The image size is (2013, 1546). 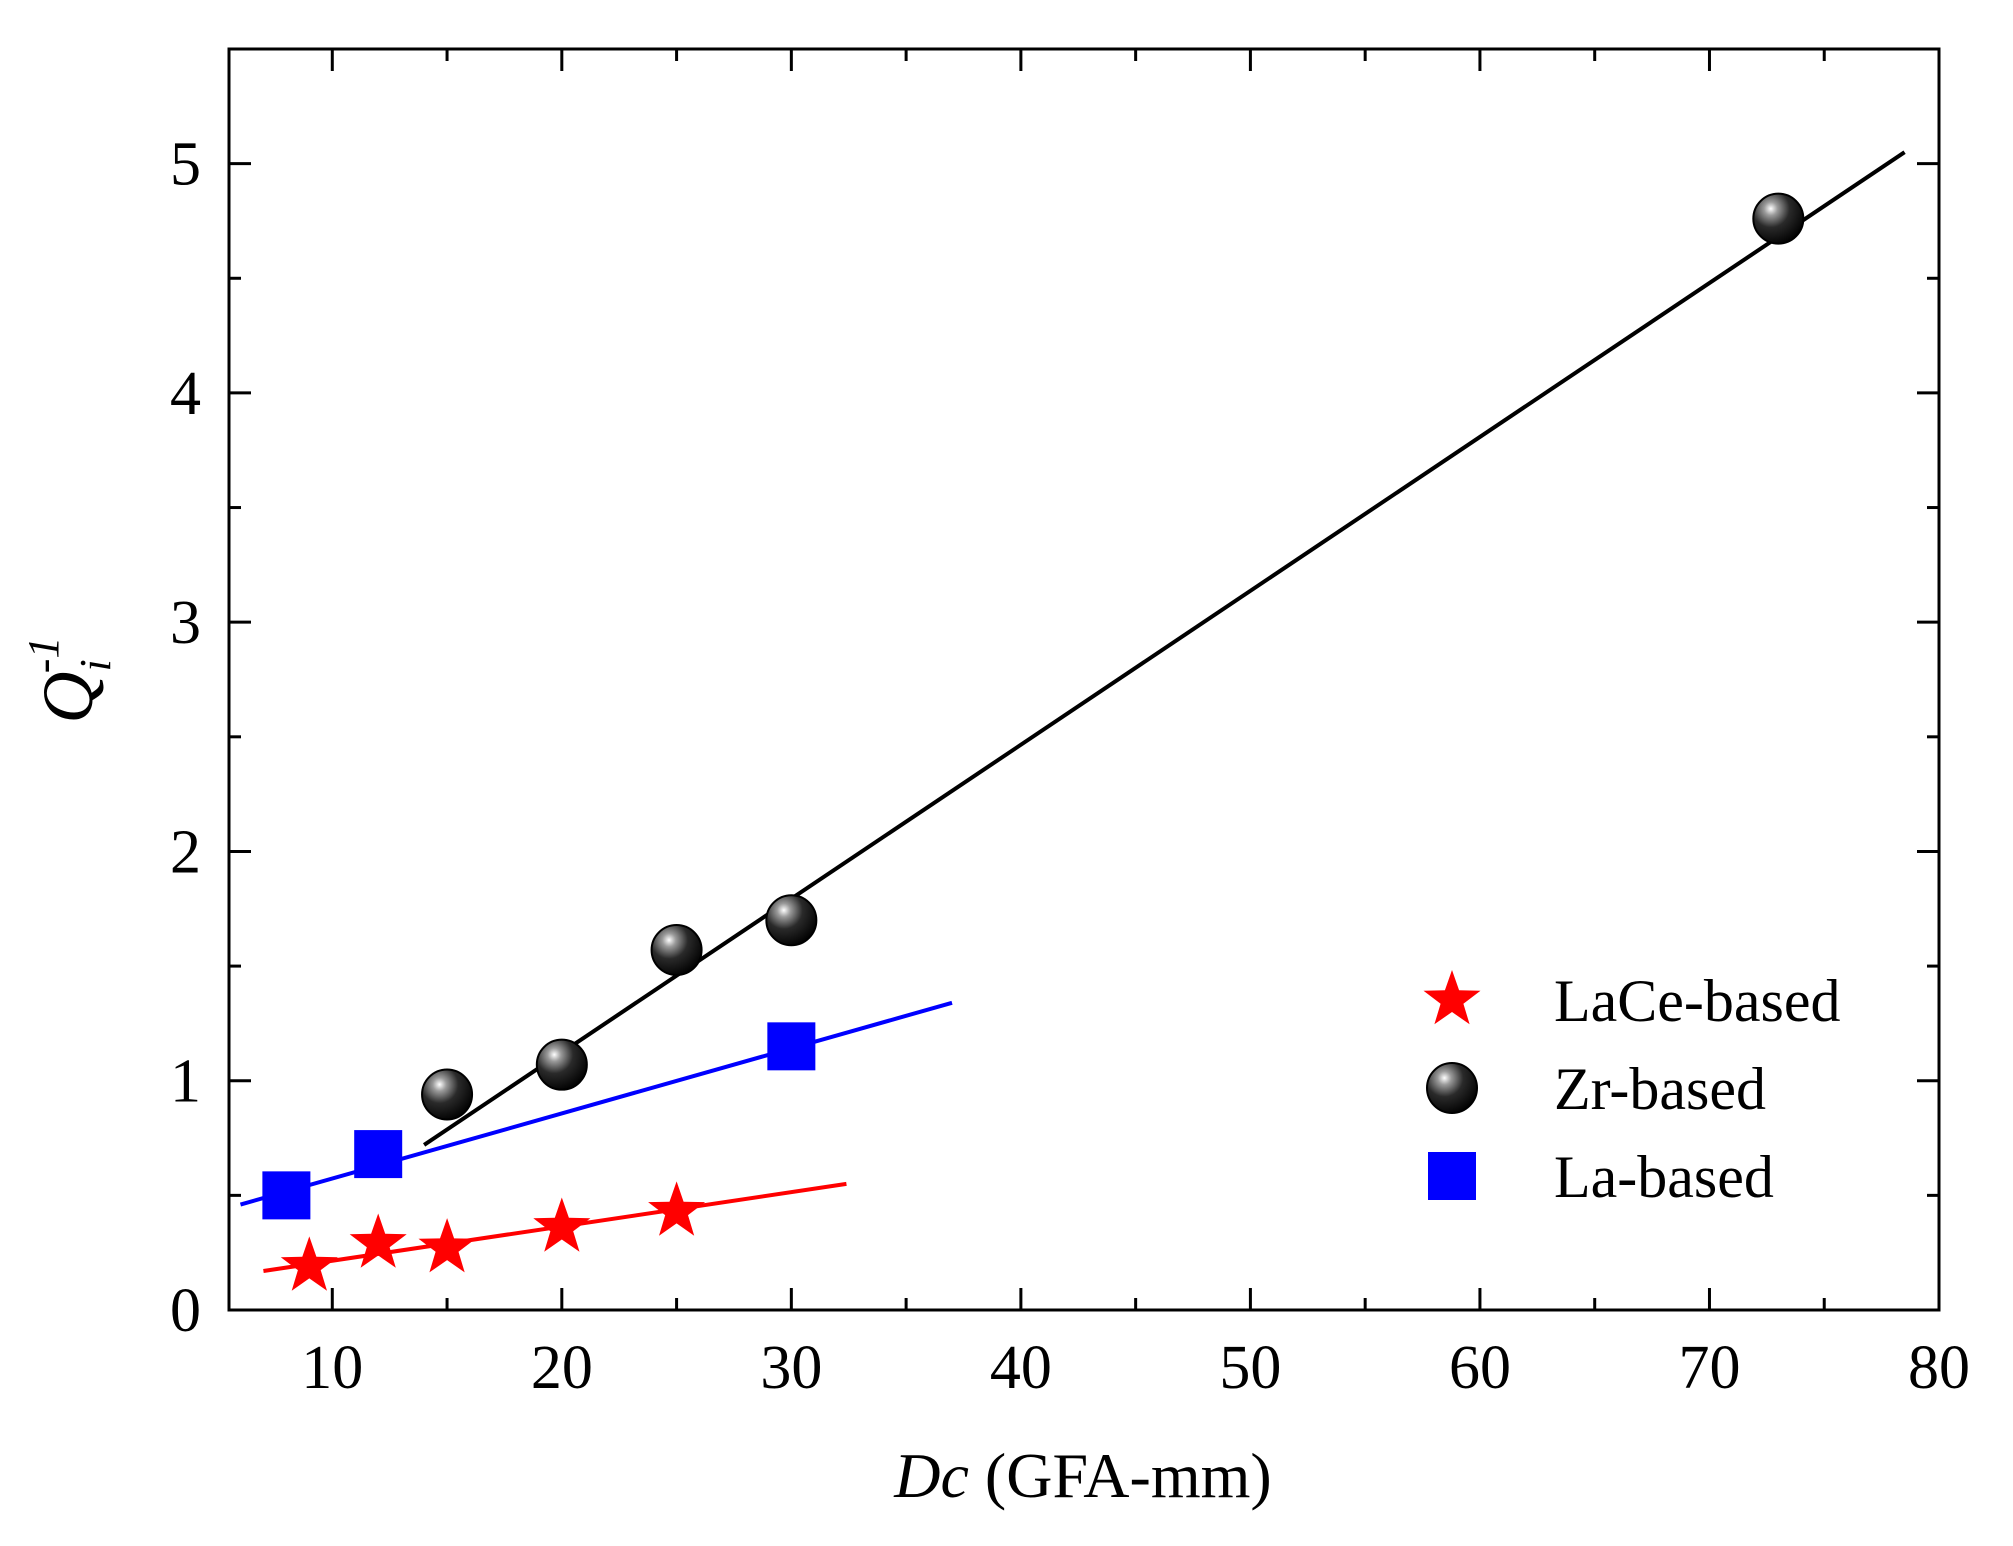 What do you see at coordinates (1082, 1475) in the screenshot?
I see `x-axis-title: Dc (GFA-mm)` at bounding box center [1082, 1475].